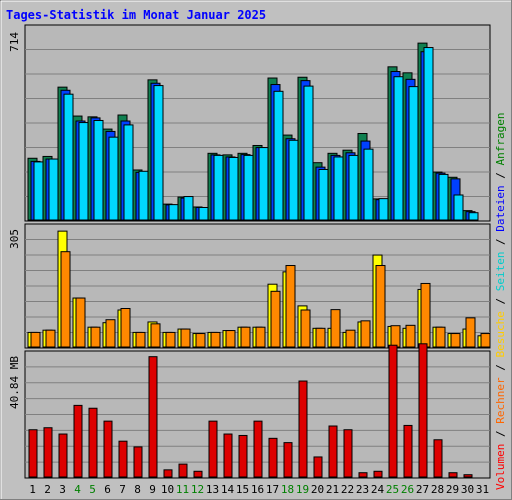 The height and width of the screenshot is (500, 512). I want to click on day-label: 6, so click(107, 489).